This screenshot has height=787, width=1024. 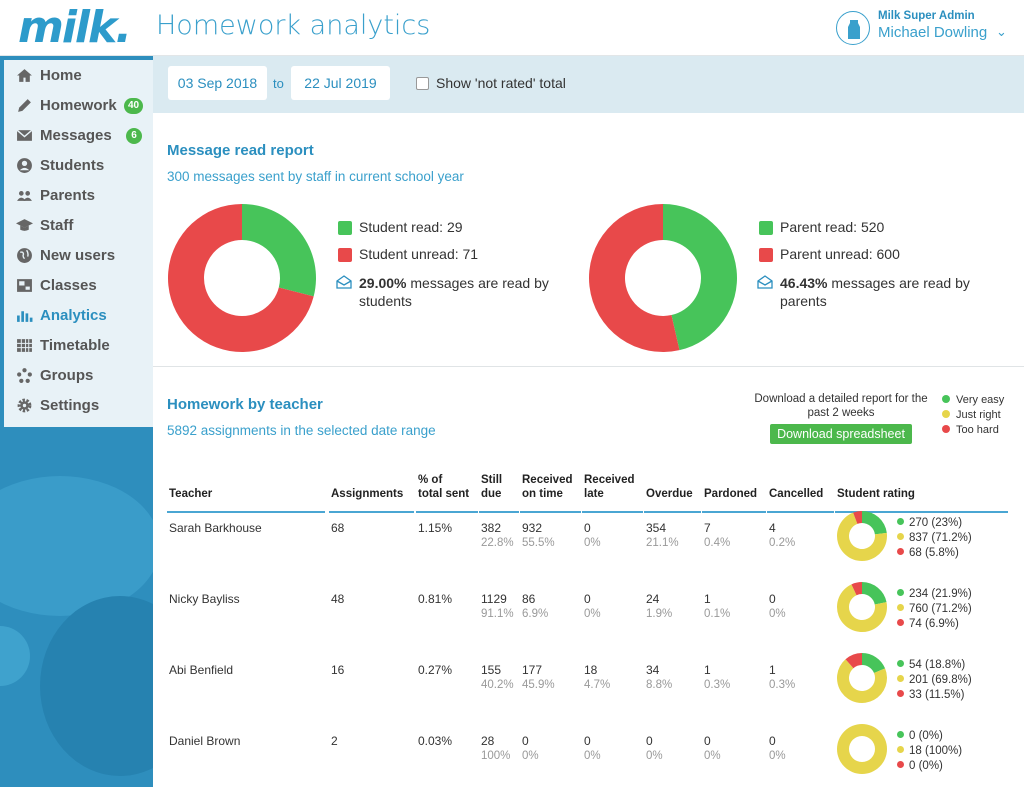 What do you see at coordinates (876, 494) in the screenshot?
I see `header-student-rating: Student rating` at bounding box center [876, 494].